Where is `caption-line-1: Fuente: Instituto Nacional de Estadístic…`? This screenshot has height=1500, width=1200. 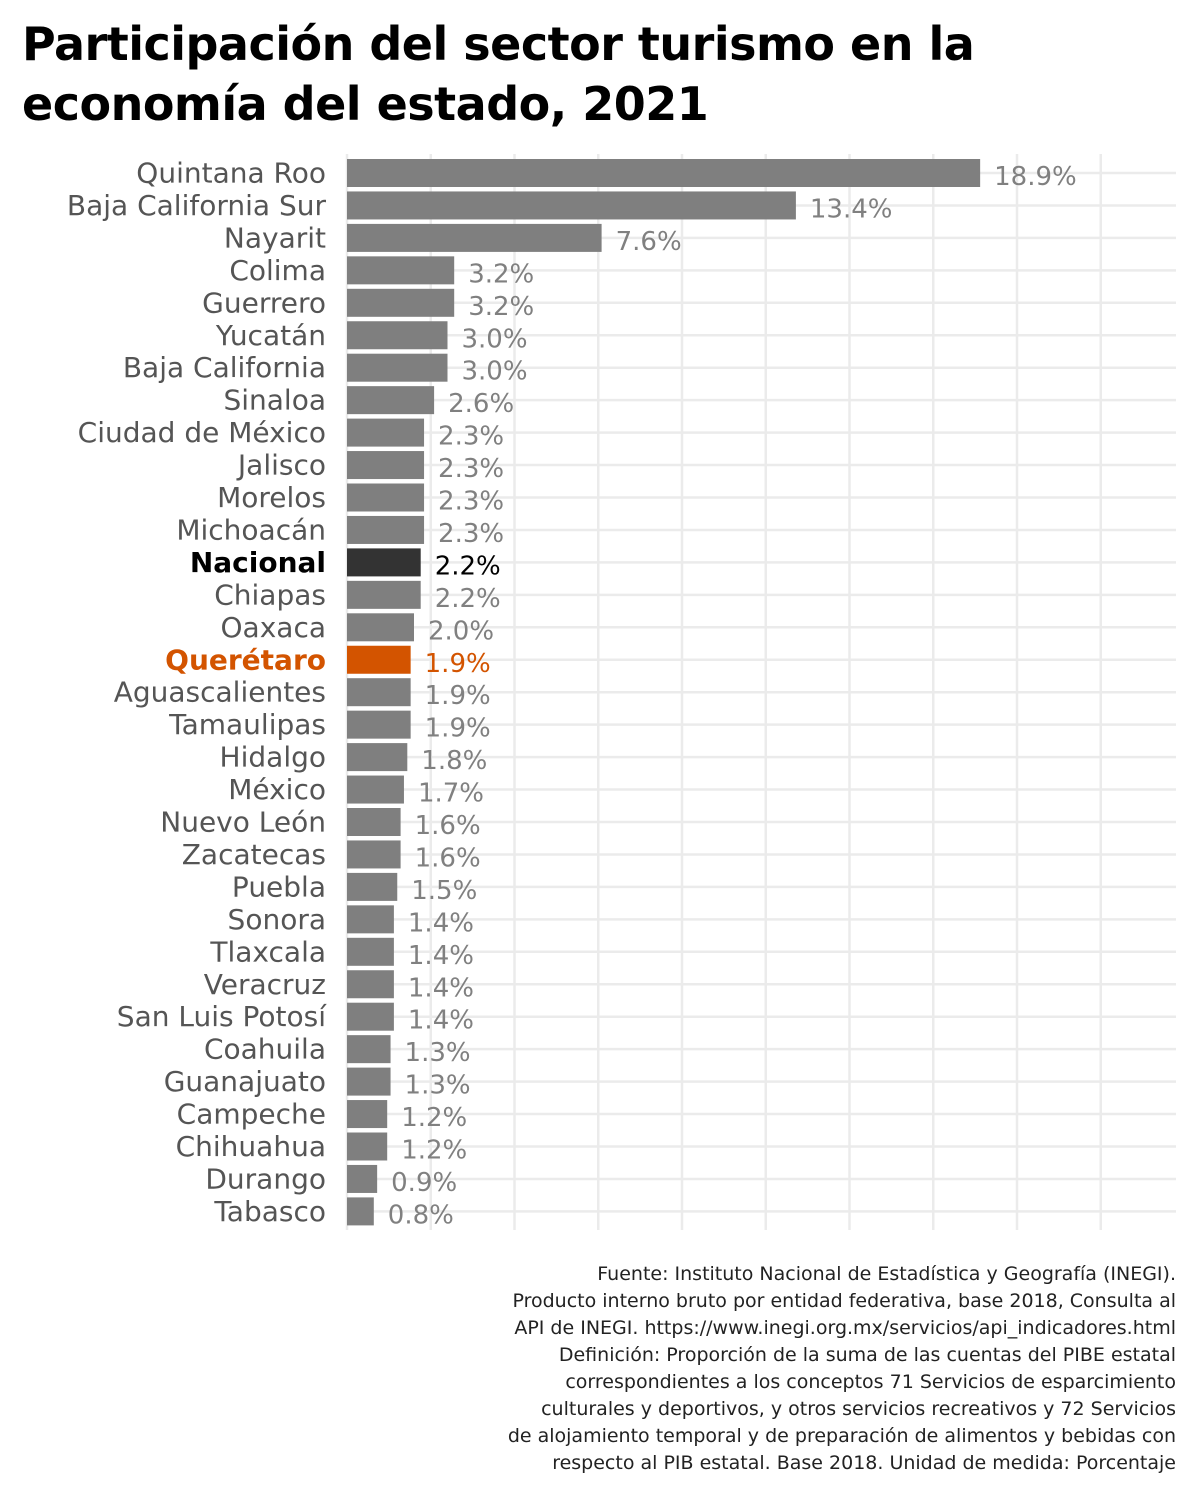
caption-line-1: Fuente: Instituto Nacional de Estadístic… is located at coordinates (886, 1274).